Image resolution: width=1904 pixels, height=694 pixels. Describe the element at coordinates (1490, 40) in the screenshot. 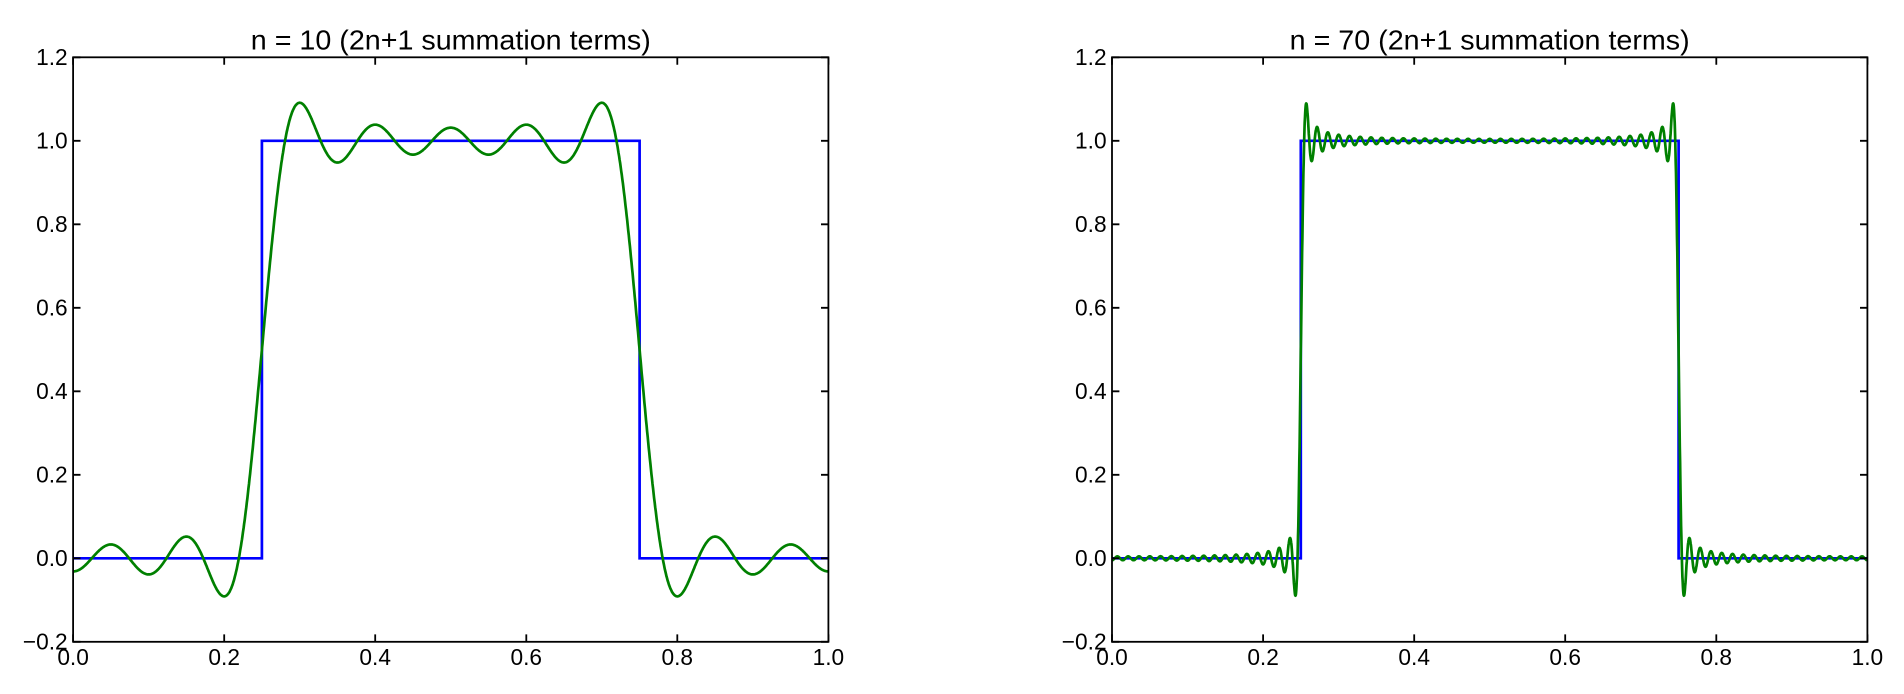

I see `svg-text: n = 70 (2n+1 summation terms)` at that location.